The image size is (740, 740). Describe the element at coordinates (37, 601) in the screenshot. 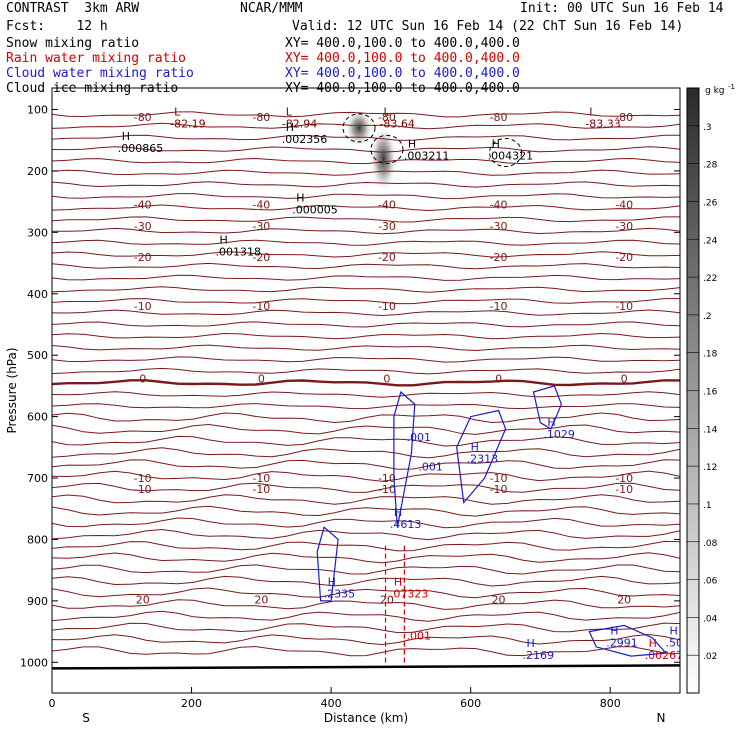

I see `y-tick-label: 900` at that location.